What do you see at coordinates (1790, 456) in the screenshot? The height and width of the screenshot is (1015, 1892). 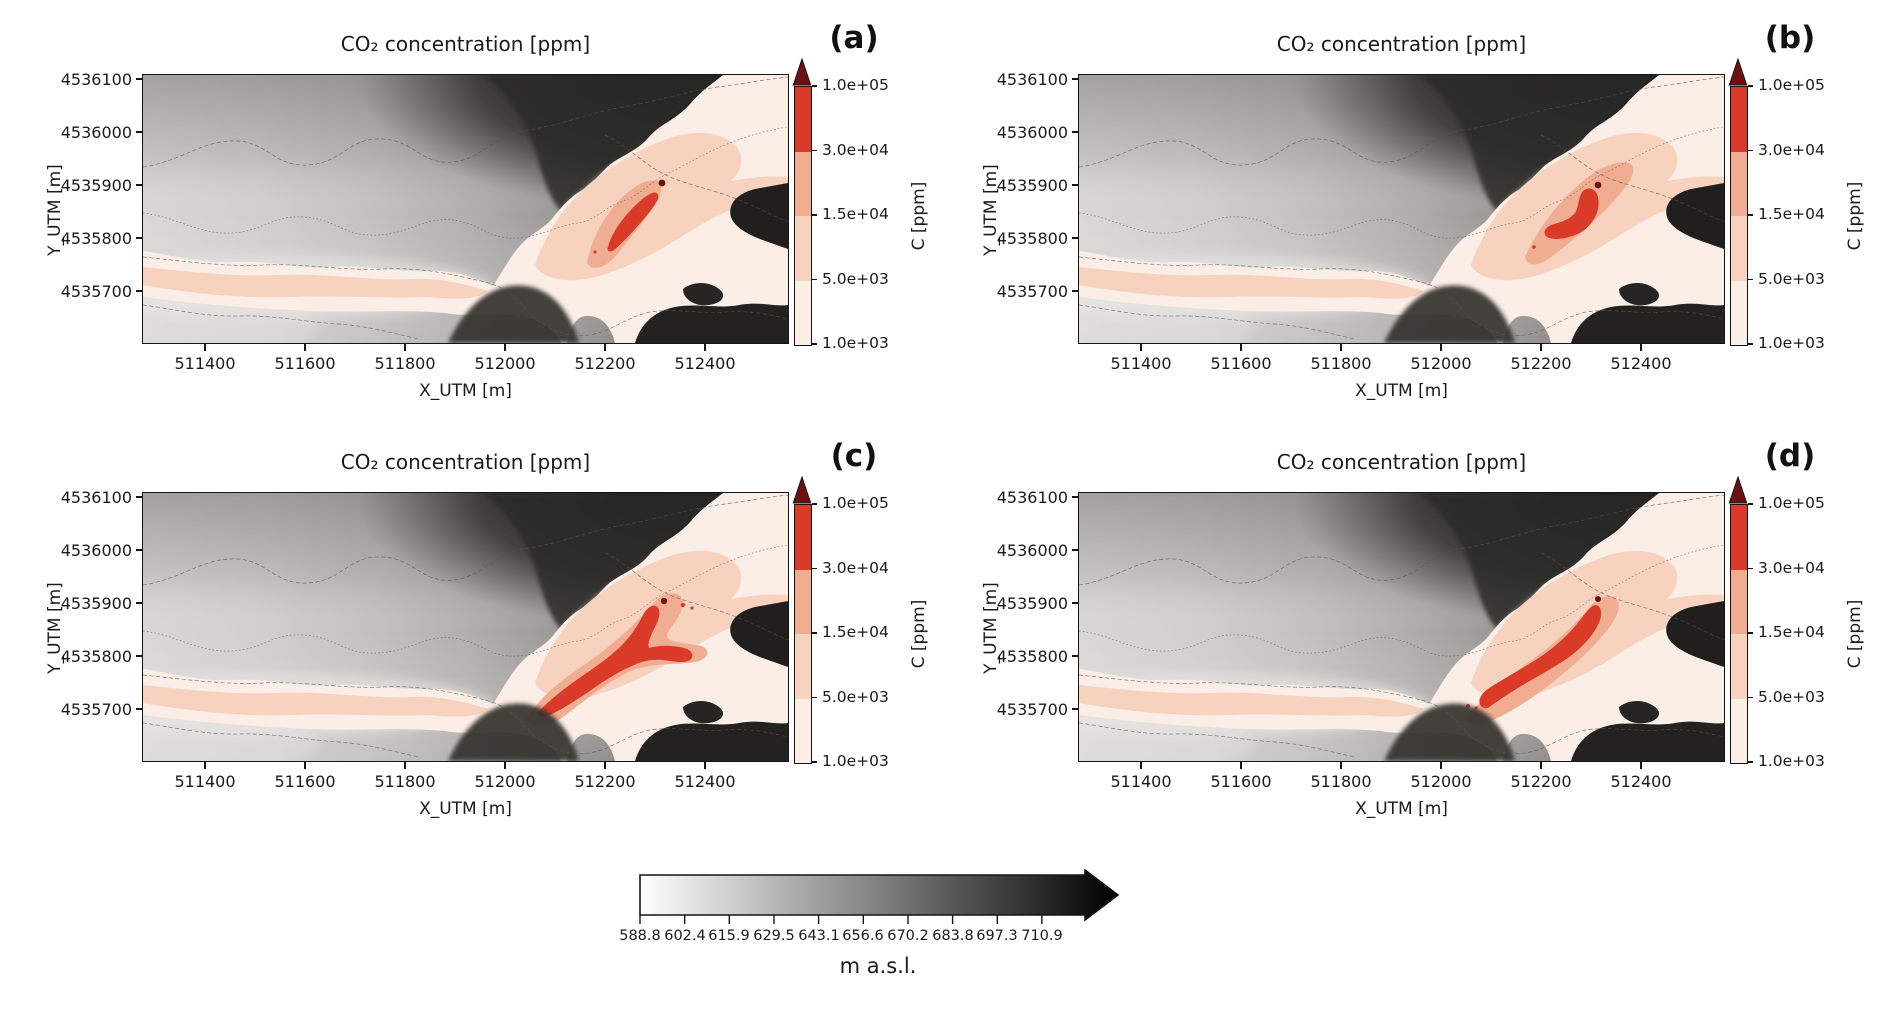 I see `panel-letter: (d)` at bounding box center [1790, 456].